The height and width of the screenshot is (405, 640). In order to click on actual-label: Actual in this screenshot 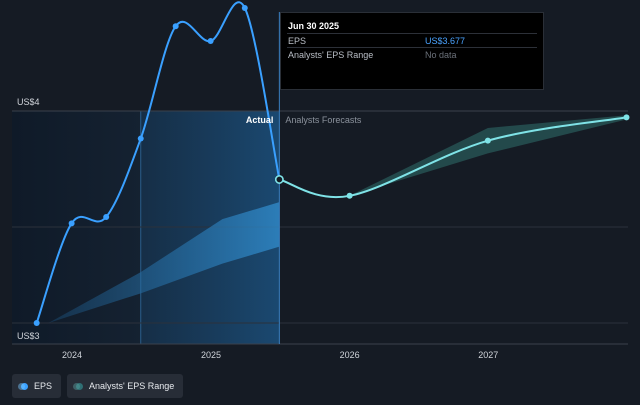, I will do `click(260, 120)`.